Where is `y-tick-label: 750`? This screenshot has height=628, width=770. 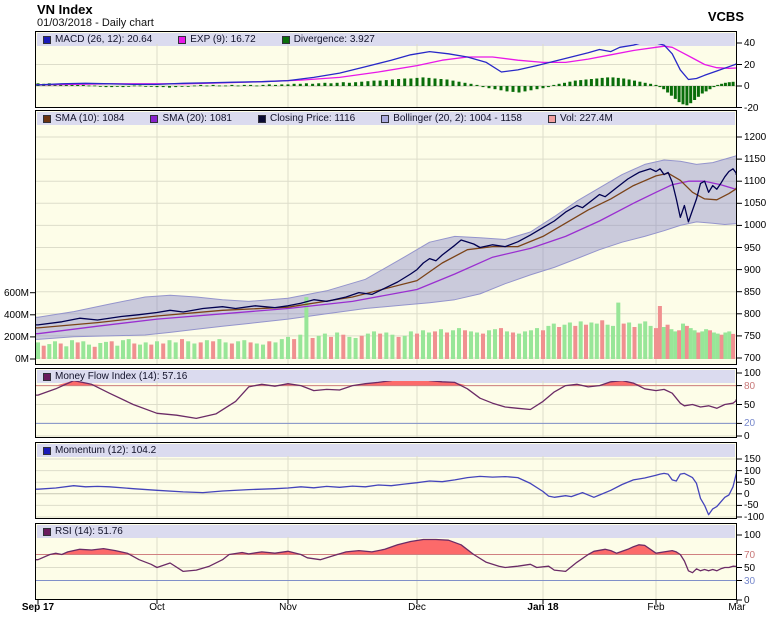 y-tick-label: 750 is located at coordinates (752, 336).